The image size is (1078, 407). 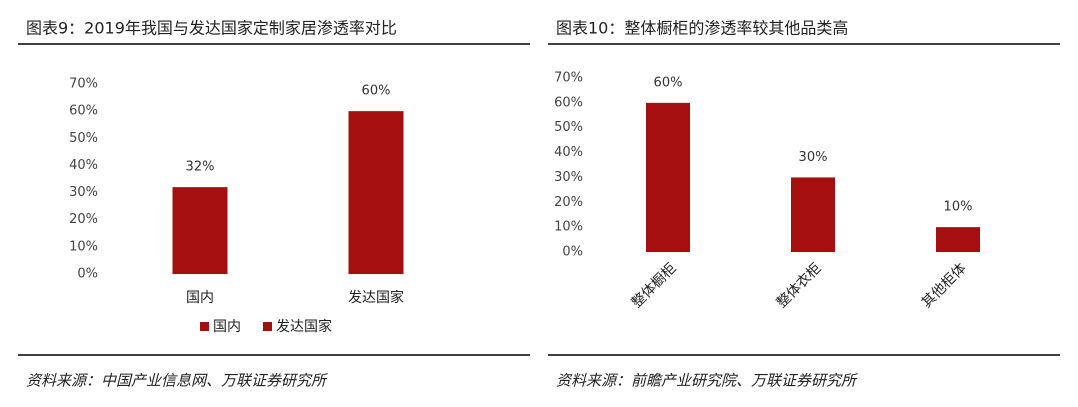 What do you see at coordinates (211, 28) in the screenshot?
I see `chart-title: 图表9：2019年我国与发达国家定制家居渗透率对比` at bounding box center [211, 28].